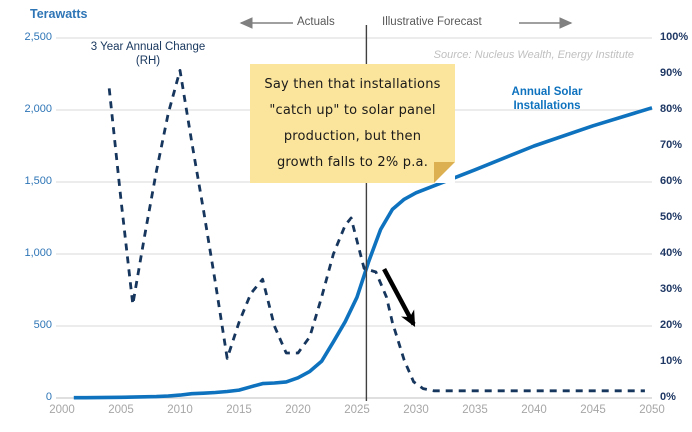  Describe the element at coordinates (352, 110) in the screenshot. I see `sticky-note-text-line: "catch up" to solar panel` at that location.